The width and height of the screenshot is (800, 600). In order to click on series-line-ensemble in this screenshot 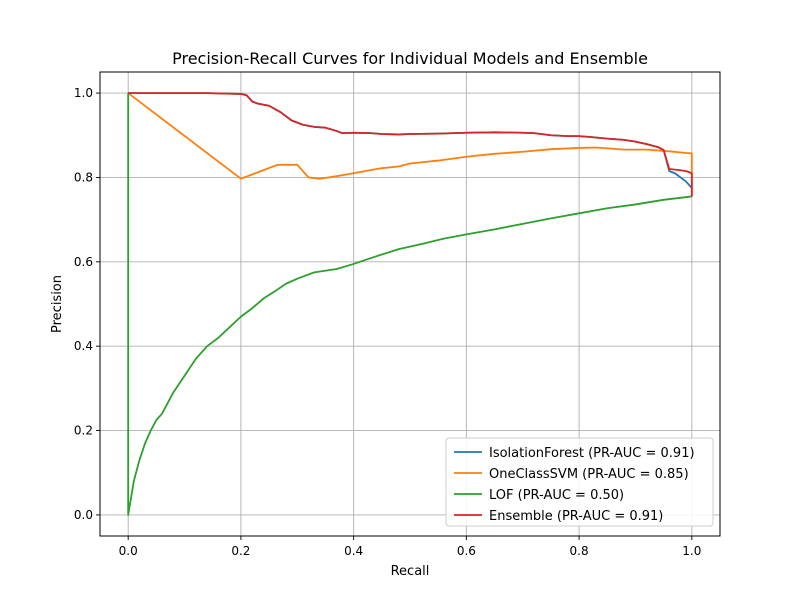, I will do `click(410, 144)`.